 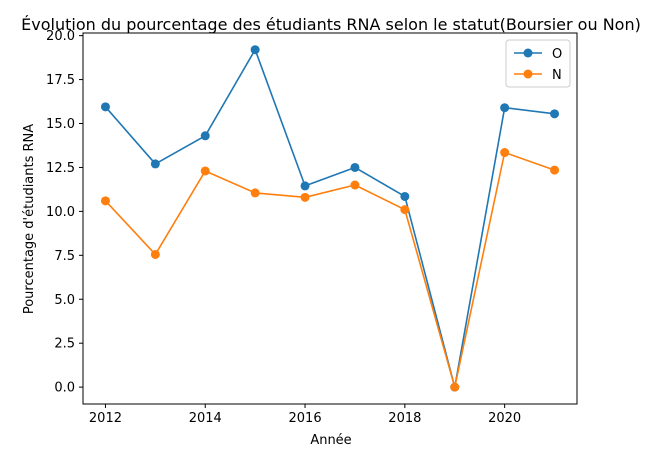 I want to click on data-point-o-2017, so click(x=355, y=167).